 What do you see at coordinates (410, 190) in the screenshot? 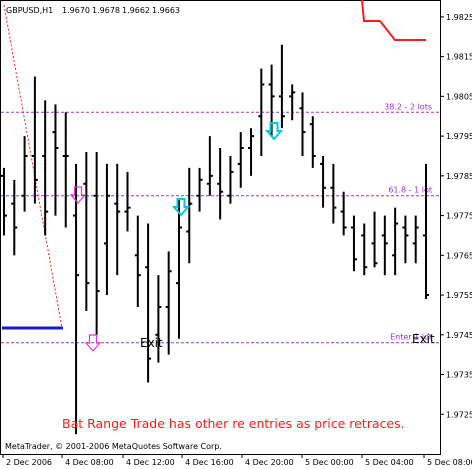
I see `level-label: 61.8 - 1 lot` at bounding box center [410, 190].